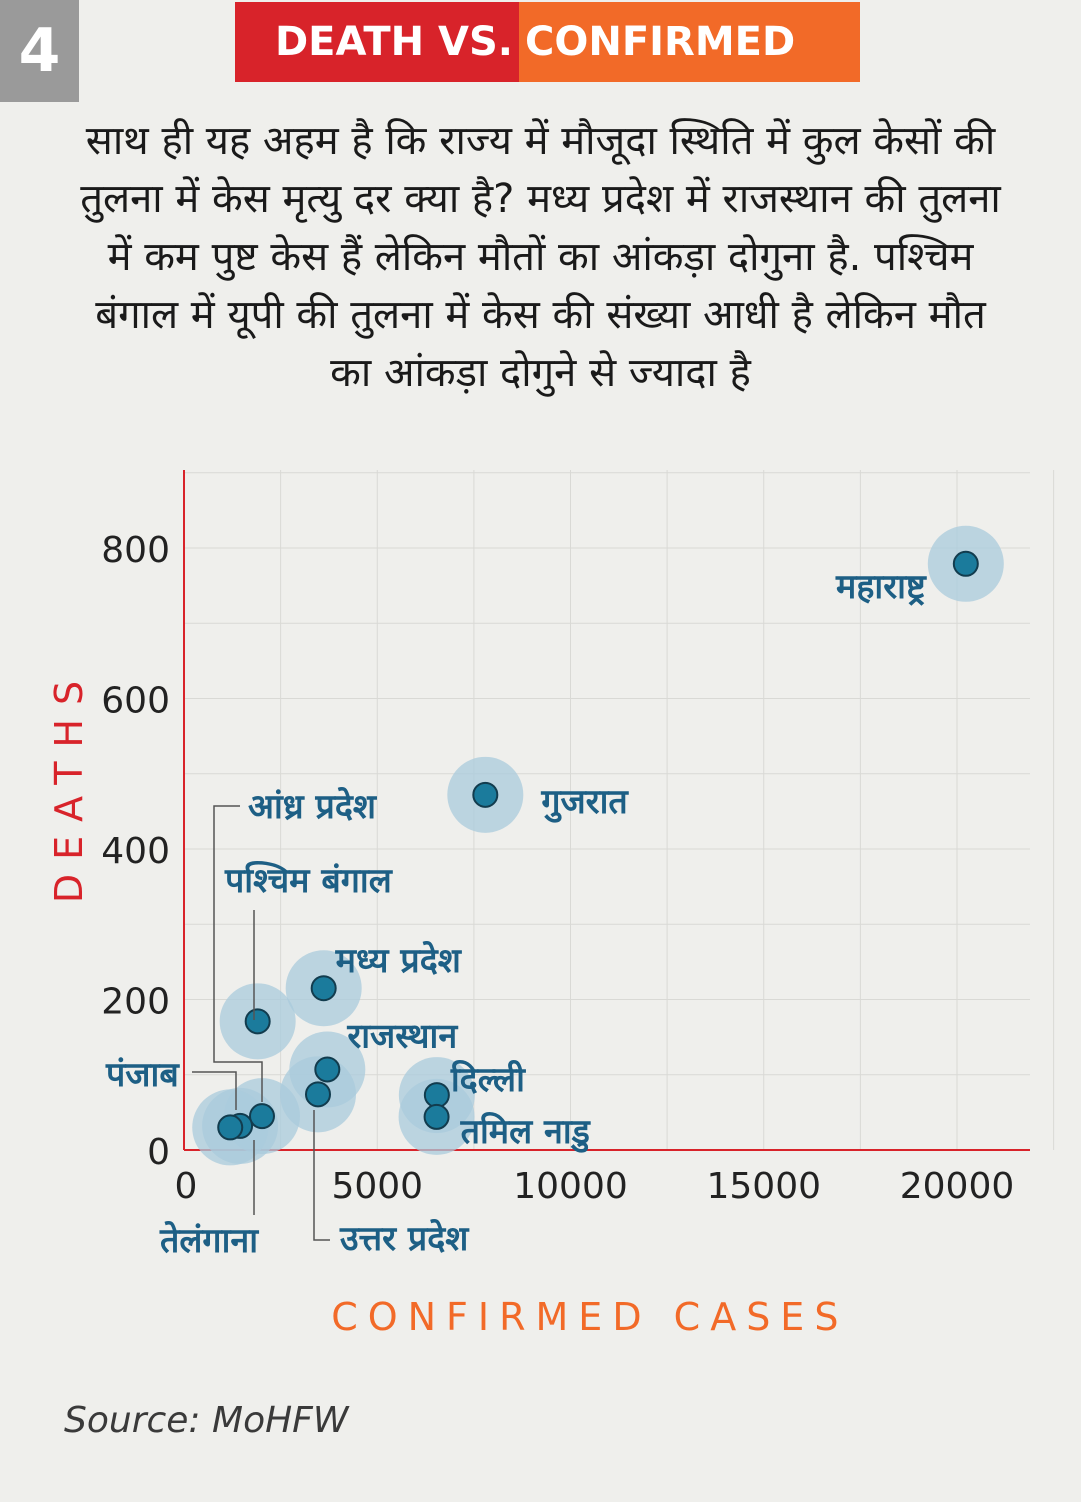  What do you see at coordinates (957, 1186) in the screenshot?
I see `x-tick-label: 20000` at bounding box center [957, 1186].